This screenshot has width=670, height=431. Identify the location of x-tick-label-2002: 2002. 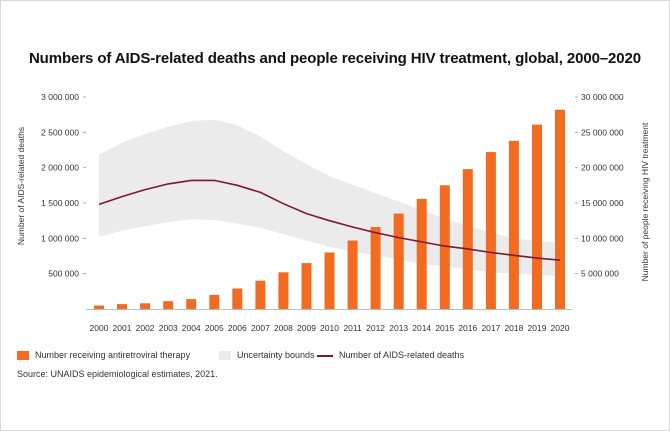
(145, 328).